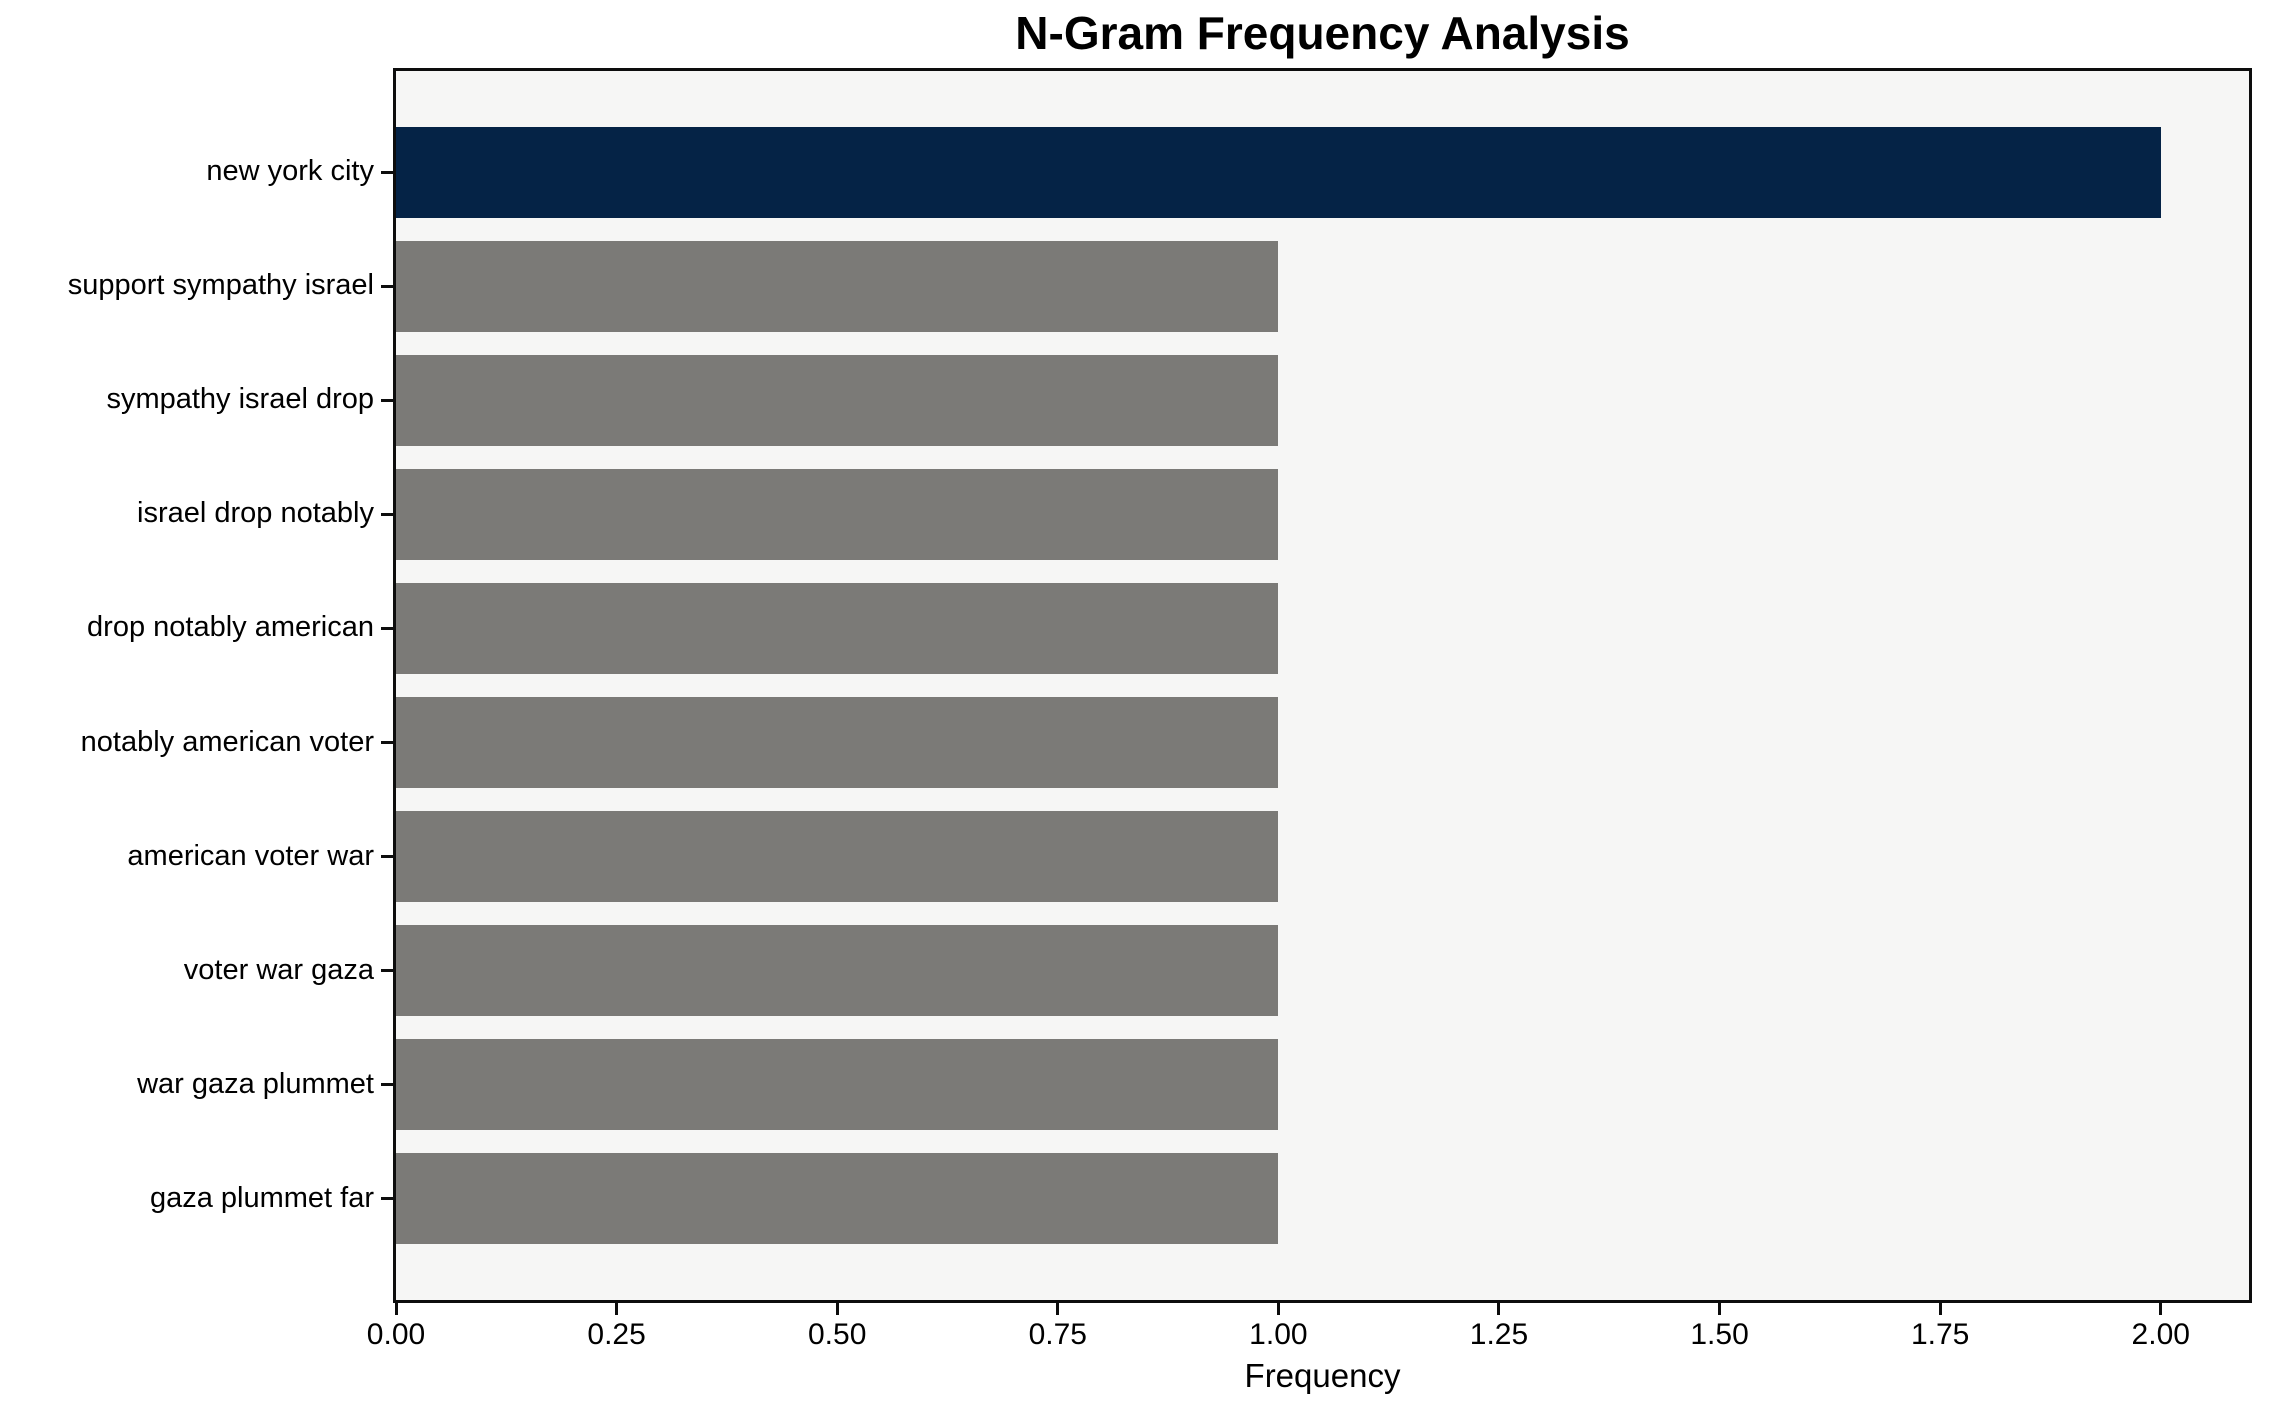 The height and width of the screenshot is (1414, 2271). Describe the element at coordinates (261, 1197) in the screenshot. I see `y-tick-label: gaza plummet far` at that location.